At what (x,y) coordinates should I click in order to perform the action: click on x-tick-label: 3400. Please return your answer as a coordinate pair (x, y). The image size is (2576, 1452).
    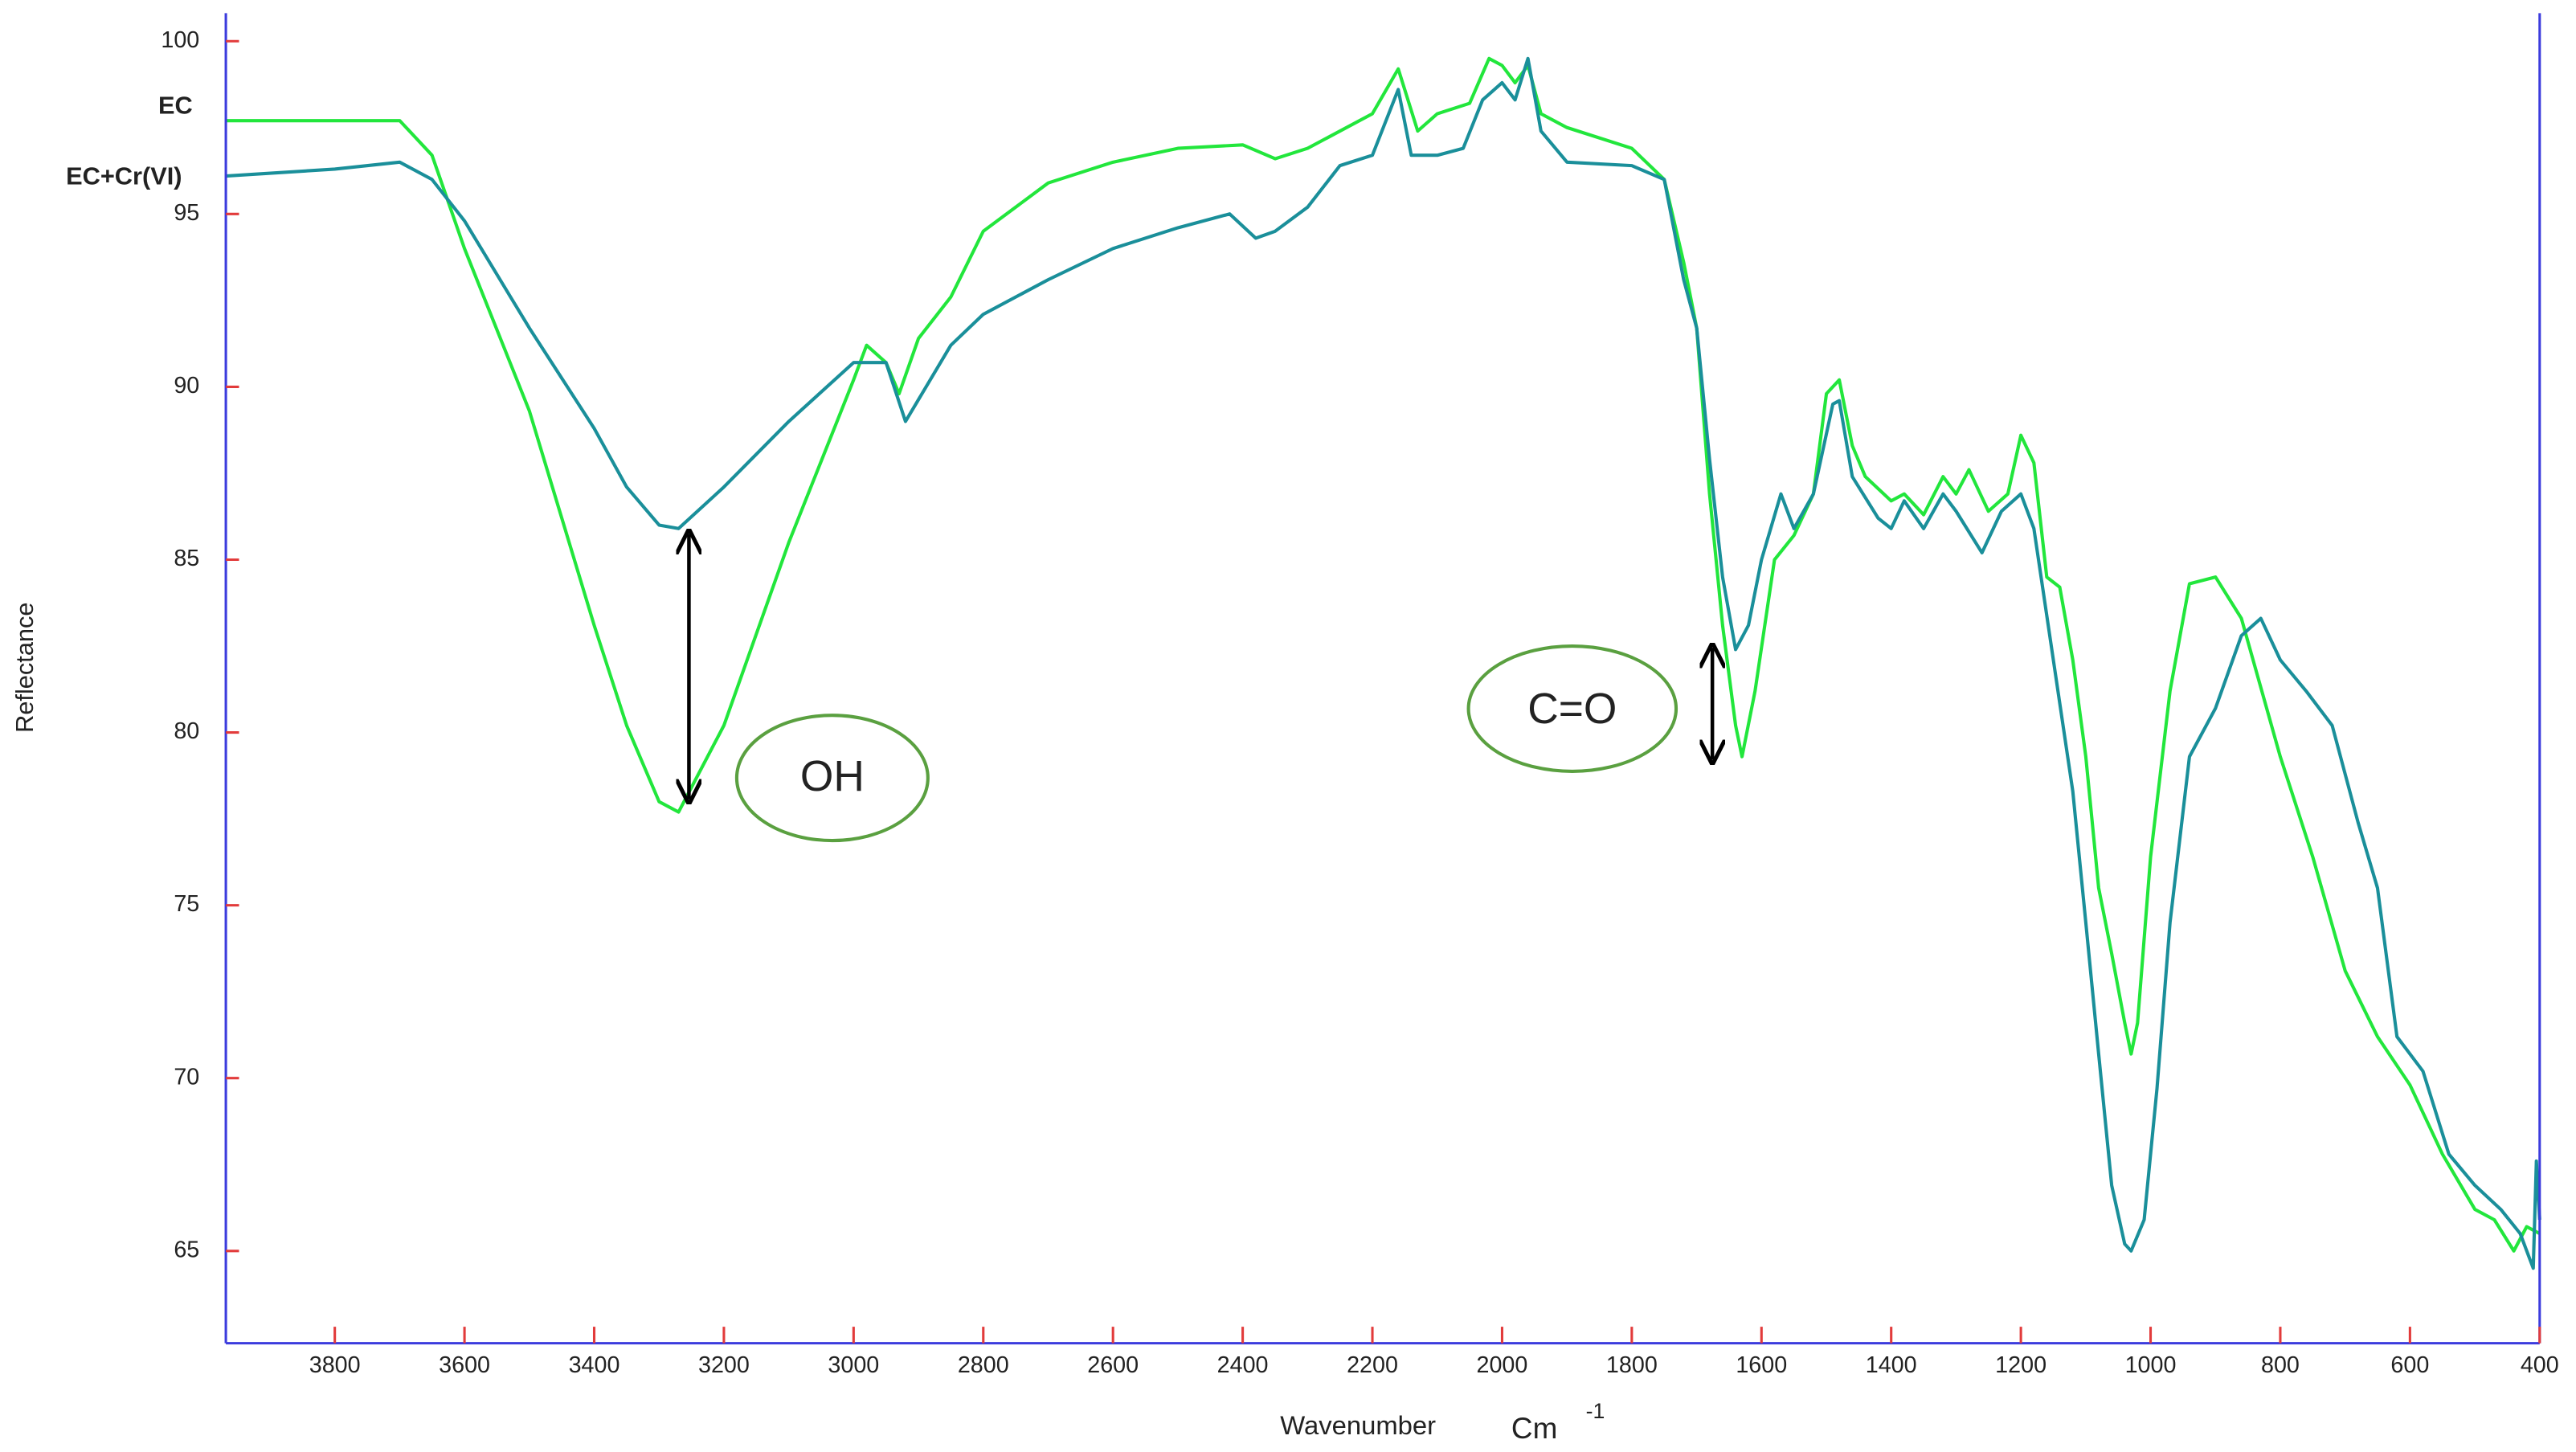
    Looking at the image, I should click on (594, 1365).